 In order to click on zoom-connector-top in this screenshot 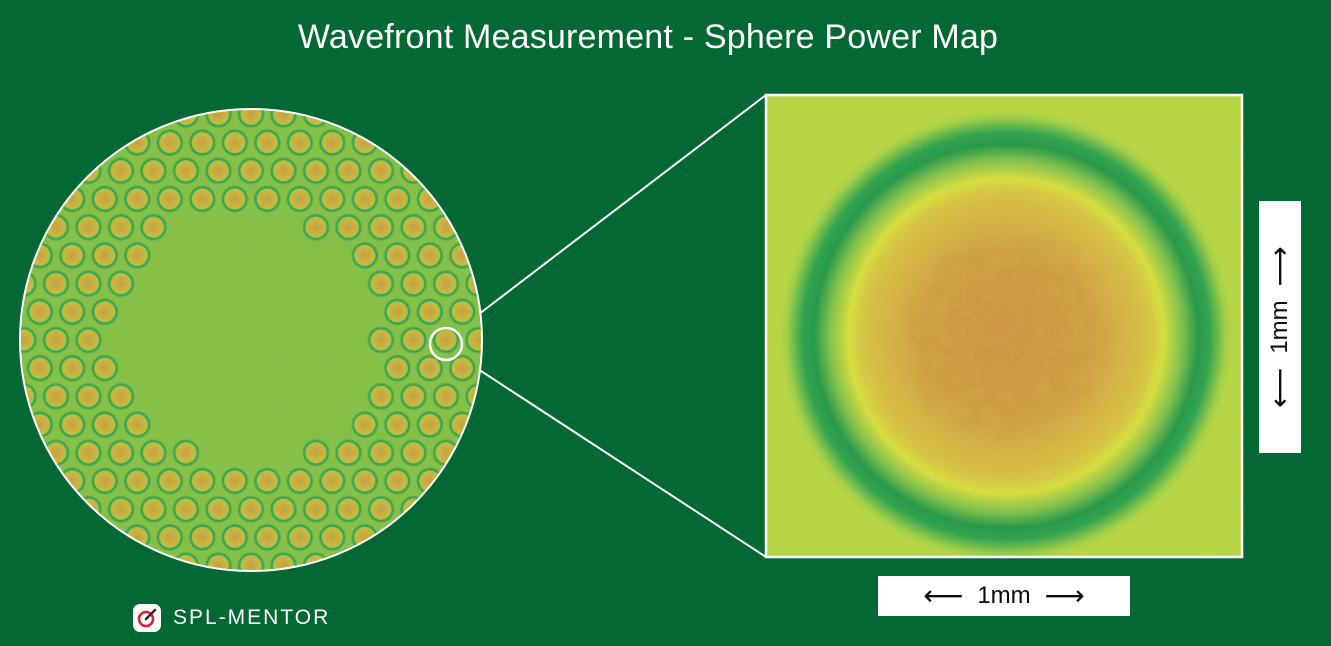, I will do `click(612, 212)`.